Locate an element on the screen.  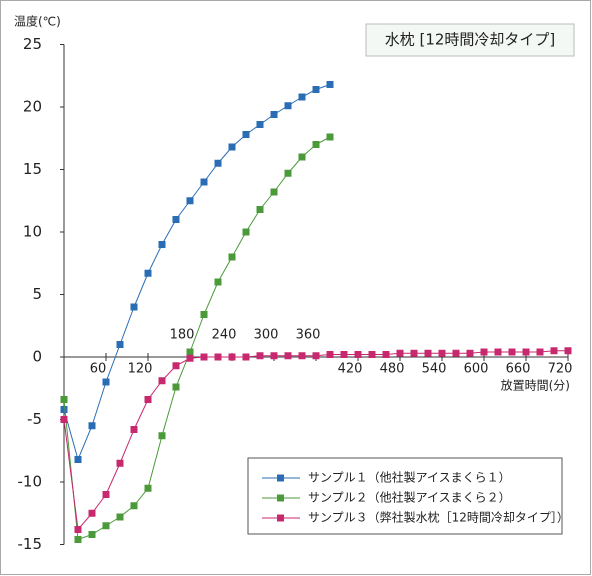
chart-title: 水枕 [12時間冷却タイプ] is located at coordinates (470, 40).